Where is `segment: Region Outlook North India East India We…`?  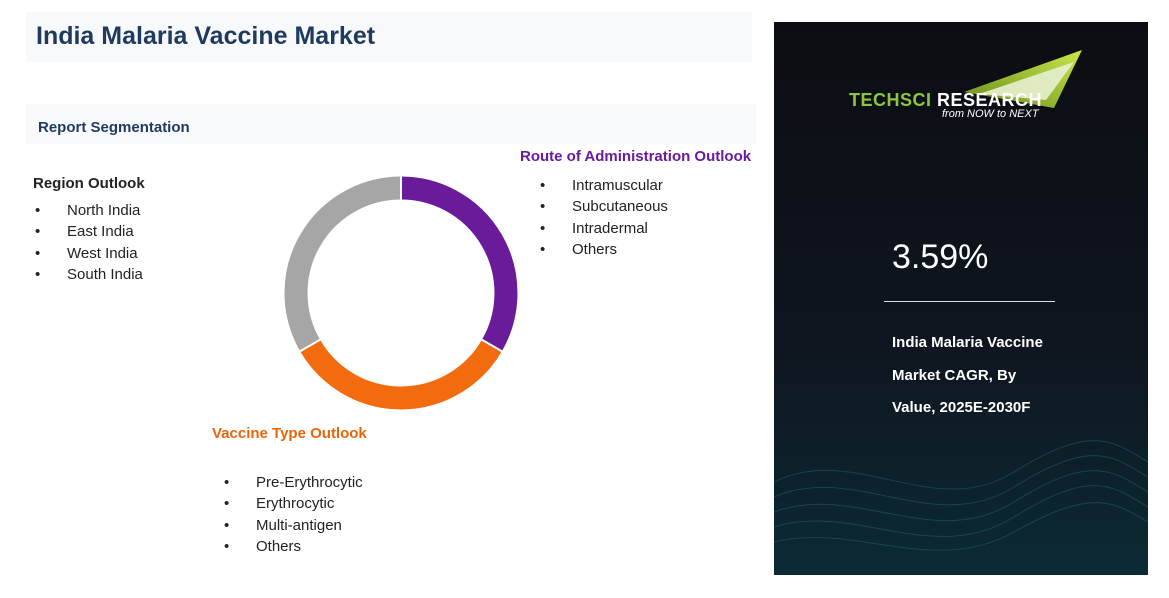 segment: Region Outlook North India East India We… is located at coordinates (89, 230).